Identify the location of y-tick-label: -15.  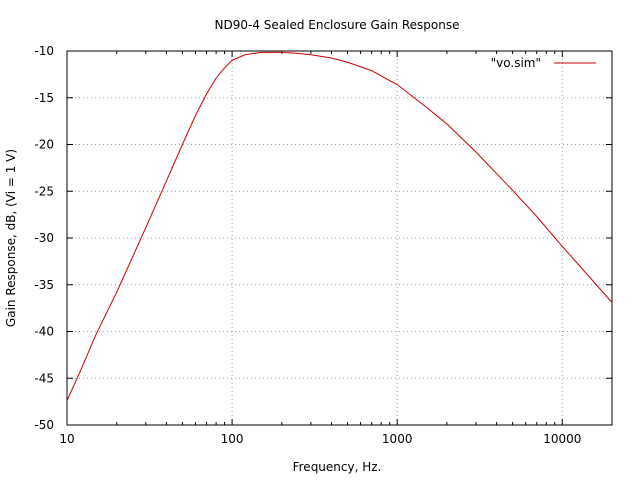
(44, 98).